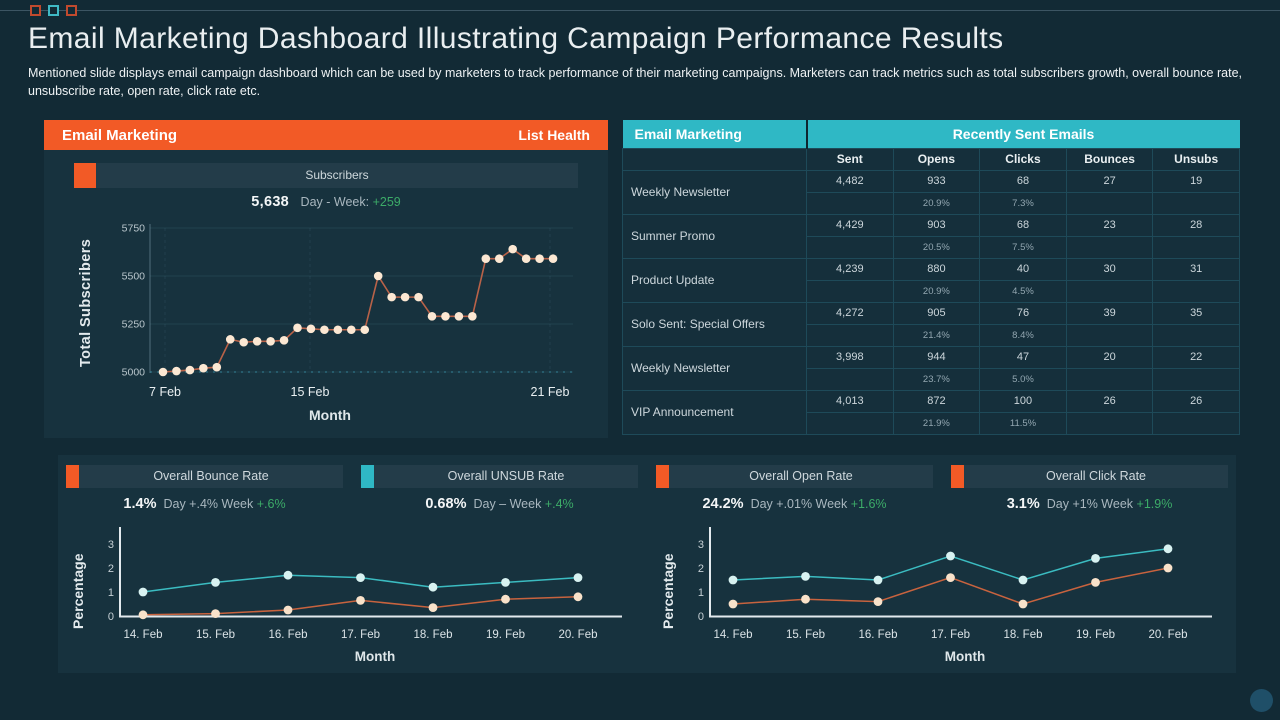  What do you see at coordinates (78, 591) in the screenshot?
I see `y-axis-label-percentage: Percentage` at bounding box center [78, 591].